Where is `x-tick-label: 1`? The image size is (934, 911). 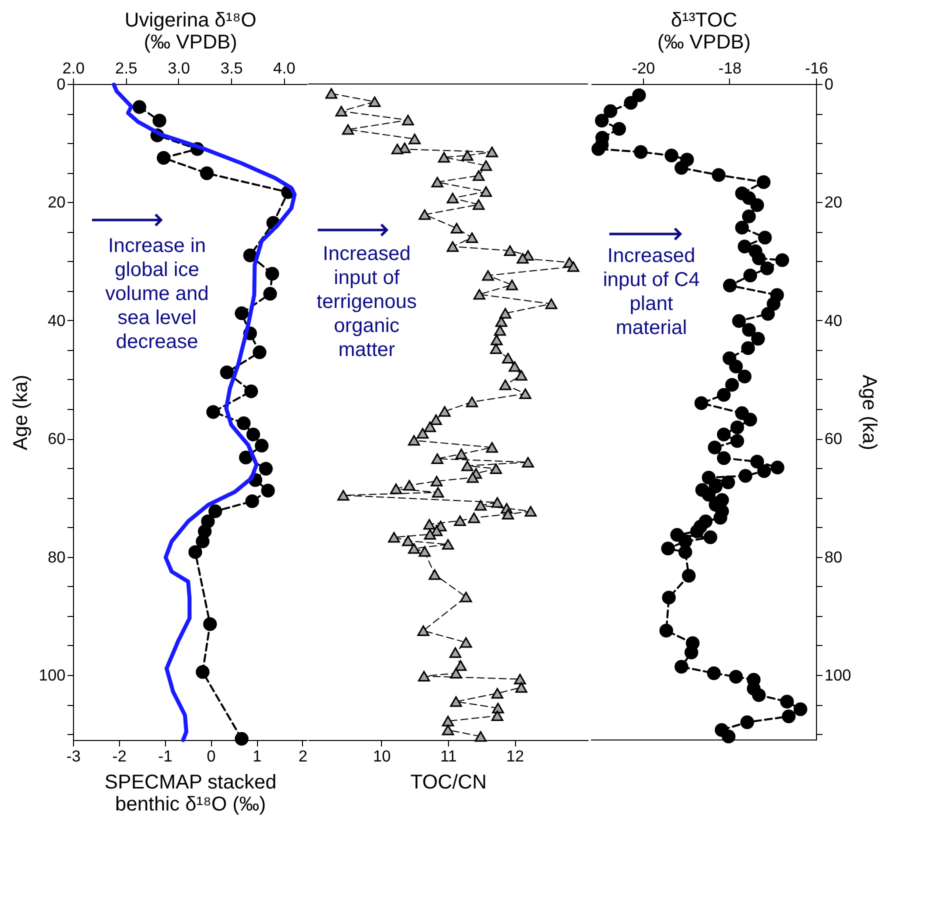
x-tick-label: 1 is located at coordinates (257, 757).